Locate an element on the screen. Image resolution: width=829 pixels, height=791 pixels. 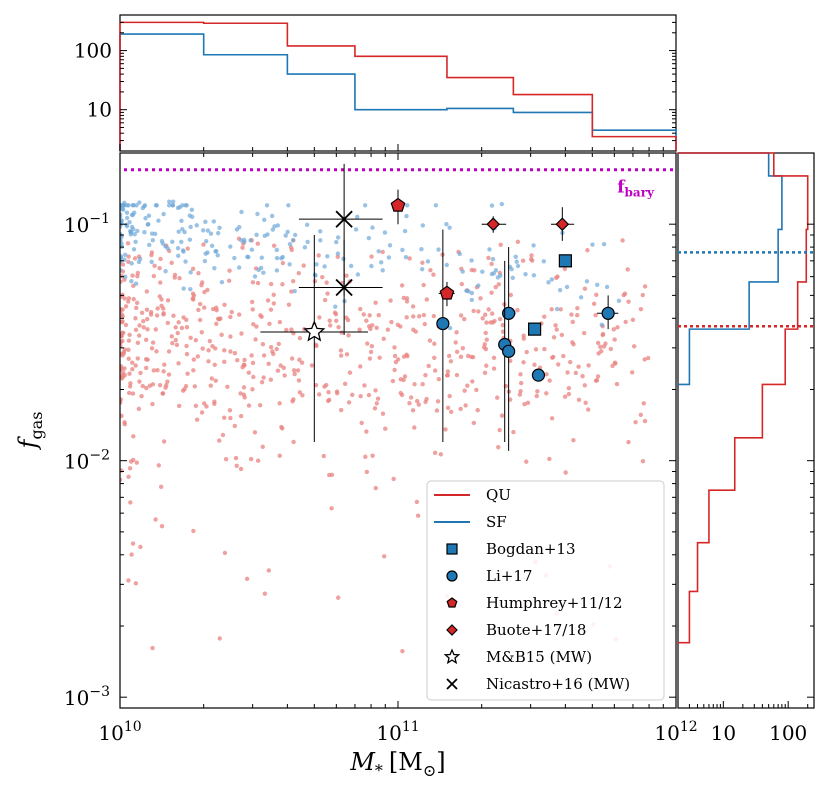
observation-circle-point is located at coordinates (443, 335).